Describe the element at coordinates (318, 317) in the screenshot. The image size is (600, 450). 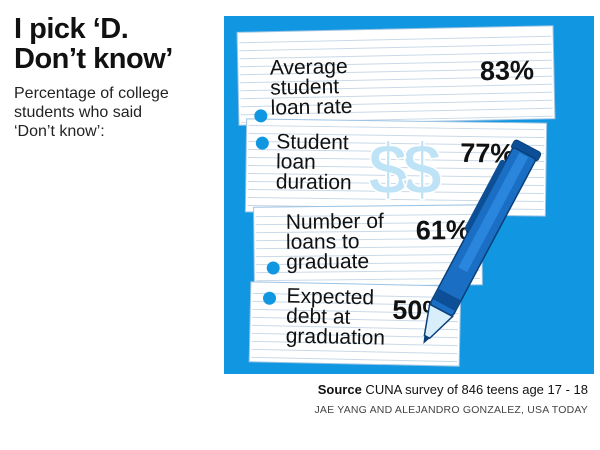
I see `row-label-line: debt at` at that location.